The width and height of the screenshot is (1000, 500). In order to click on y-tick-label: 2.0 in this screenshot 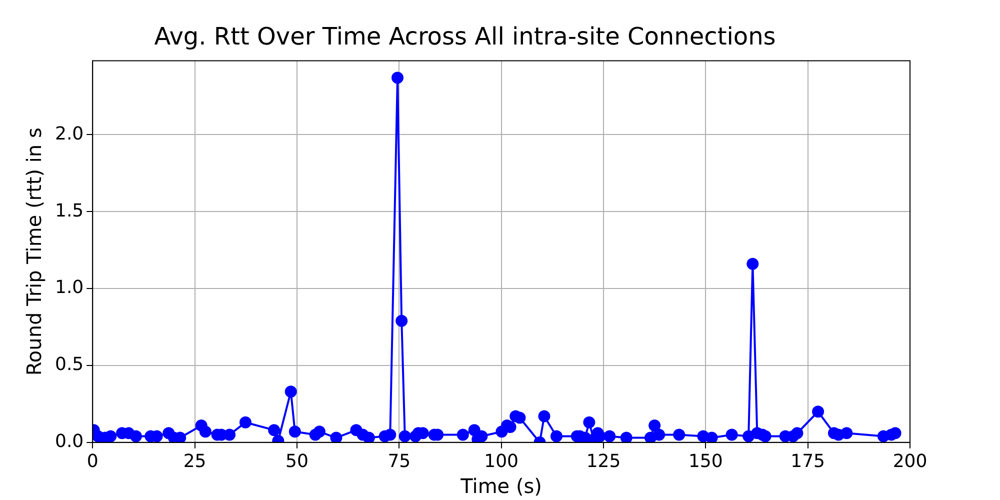, I will do `click(69, 133)`.